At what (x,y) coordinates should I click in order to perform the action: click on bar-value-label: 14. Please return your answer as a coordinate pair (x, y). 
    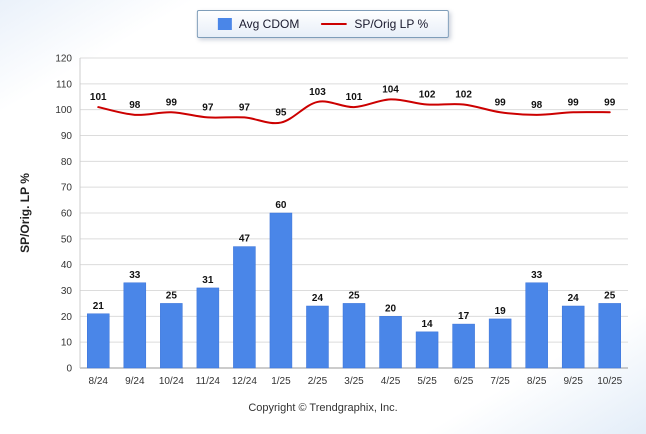
    Looking at the image, I should click on (428, 324).